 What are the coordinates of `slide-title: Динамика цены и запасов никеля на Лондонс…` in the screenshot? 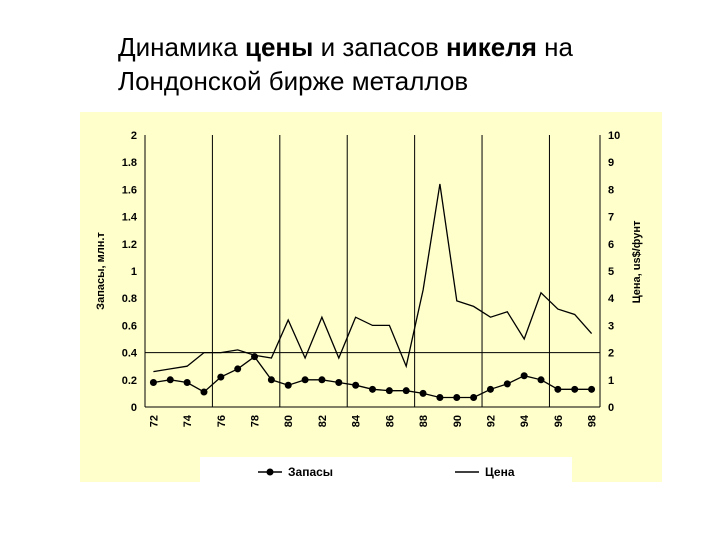 It's located at (398, 64).